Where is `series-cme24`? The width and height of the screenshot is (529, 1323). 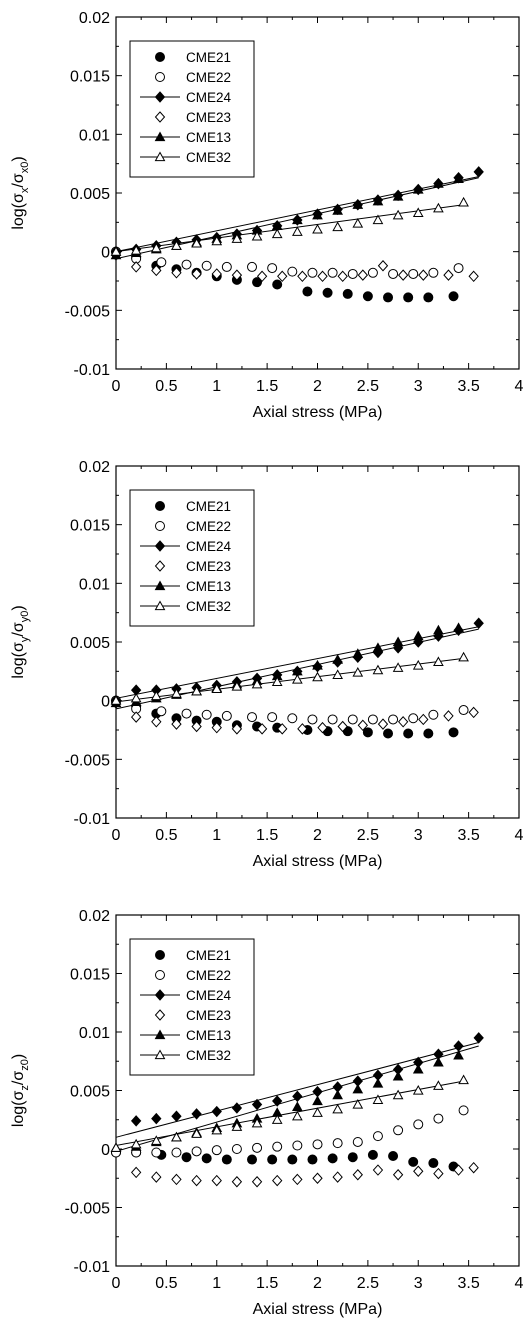 series-cme24 is located at coordinates (297, 662).